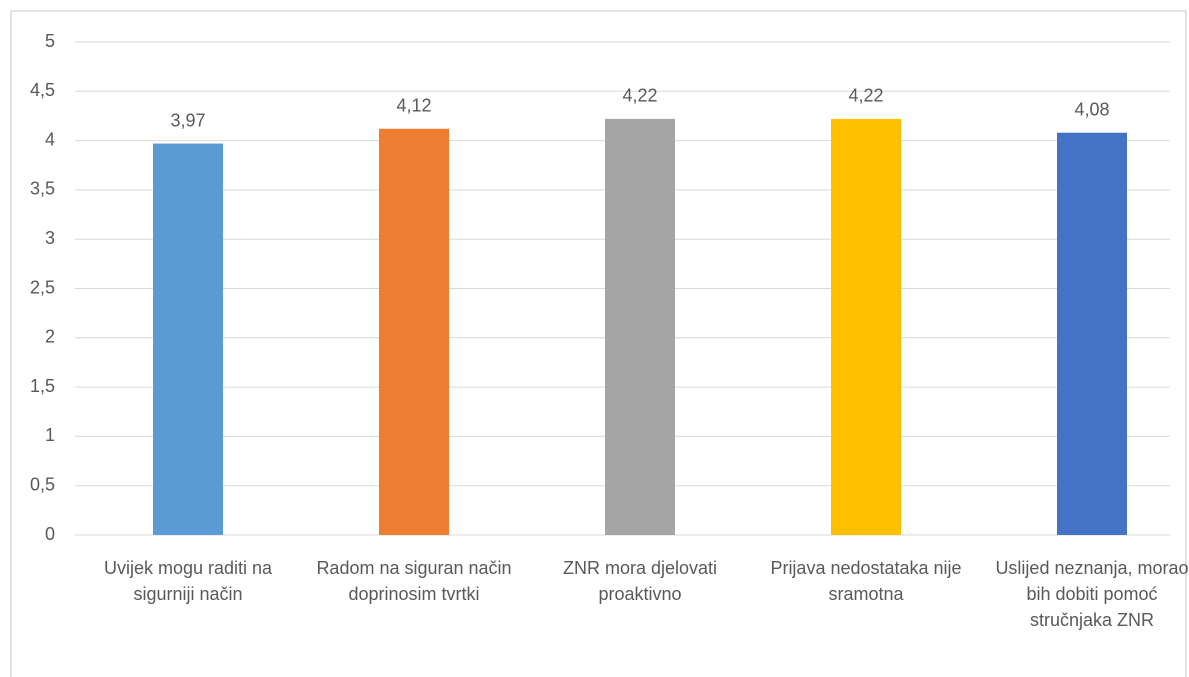  Describe the element at coordinates (188, 581) in the screenshot. I see `x-tick-label: Uvijek mogu raditi na sigurniji način` at that location.